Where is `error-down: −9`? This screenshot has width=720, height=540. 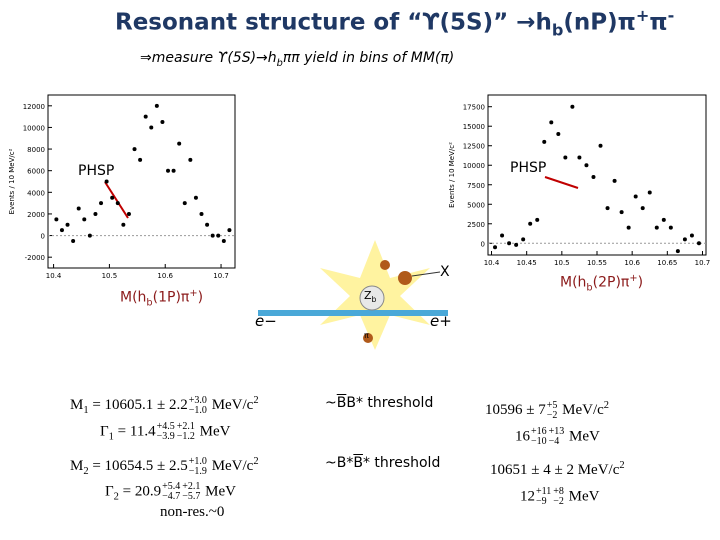 error-down: −9 is located at coordinates (541, 501).